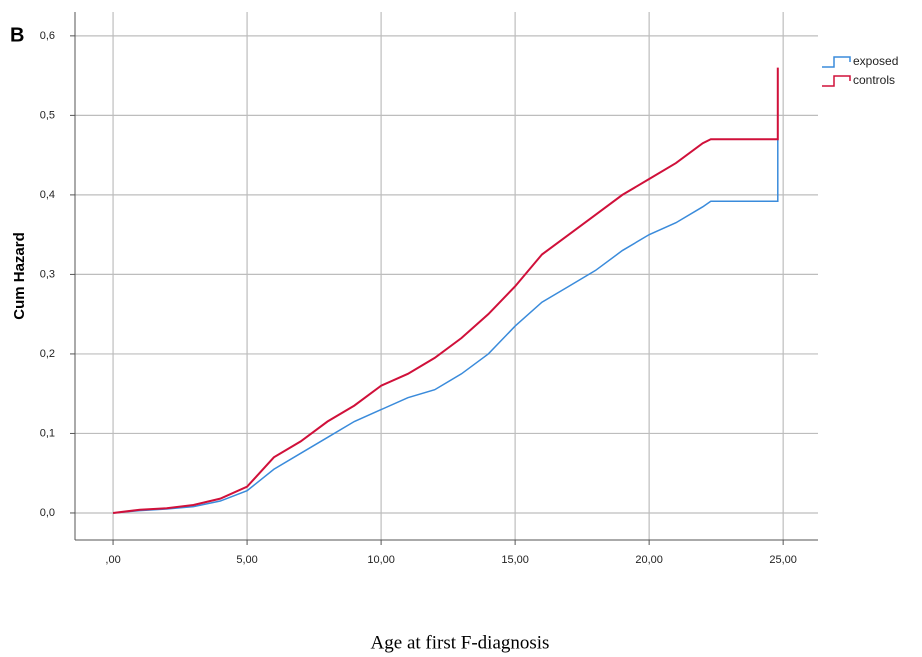 Image resolution: width=922 pixels, height=657 pixels. What do you see at coordinates (47, 195) in the screenshot?
I see `y-tick-label: 0,4` at bounding box center [47, 195].